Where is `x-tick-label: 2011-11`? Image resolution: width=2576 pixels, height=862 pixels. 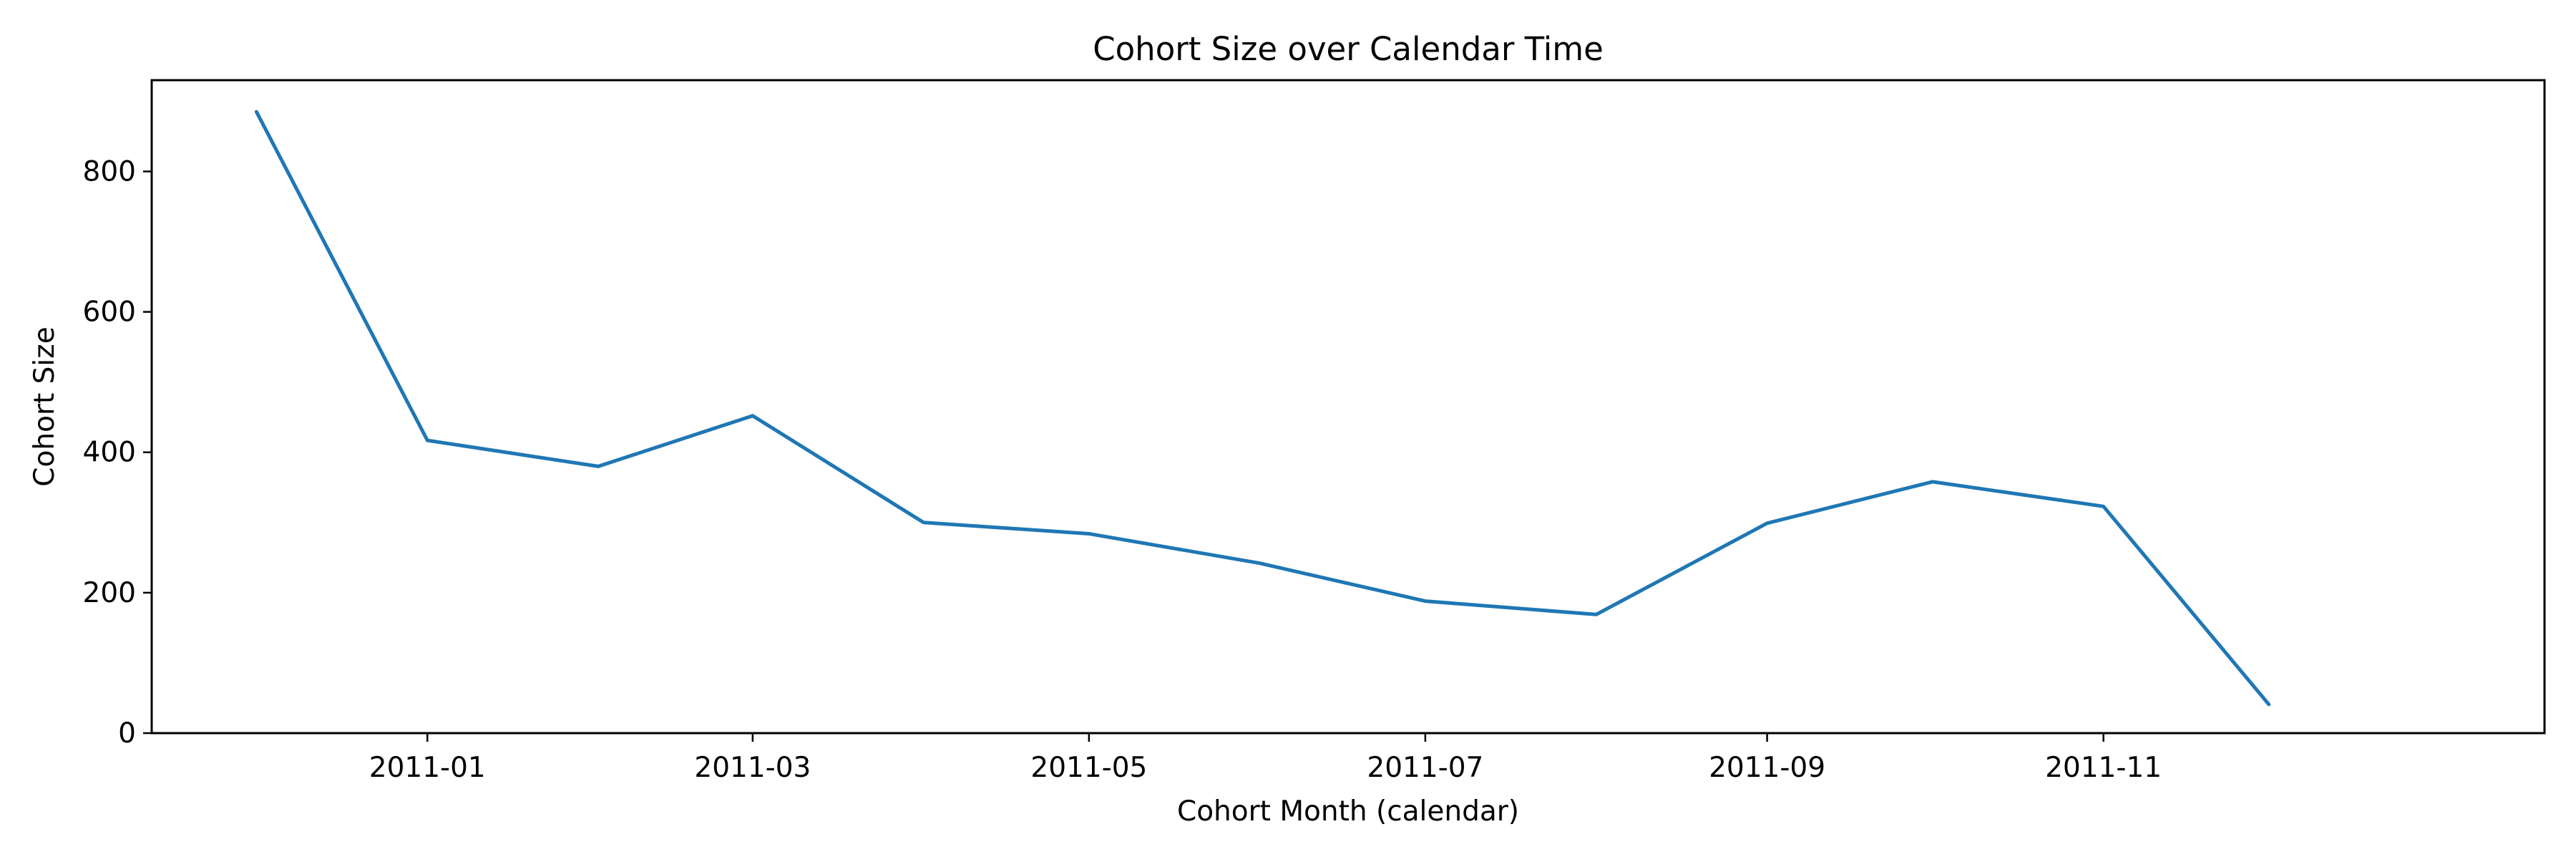 x-tick-label: 2011-11 is located at coordinates (2103, 768).